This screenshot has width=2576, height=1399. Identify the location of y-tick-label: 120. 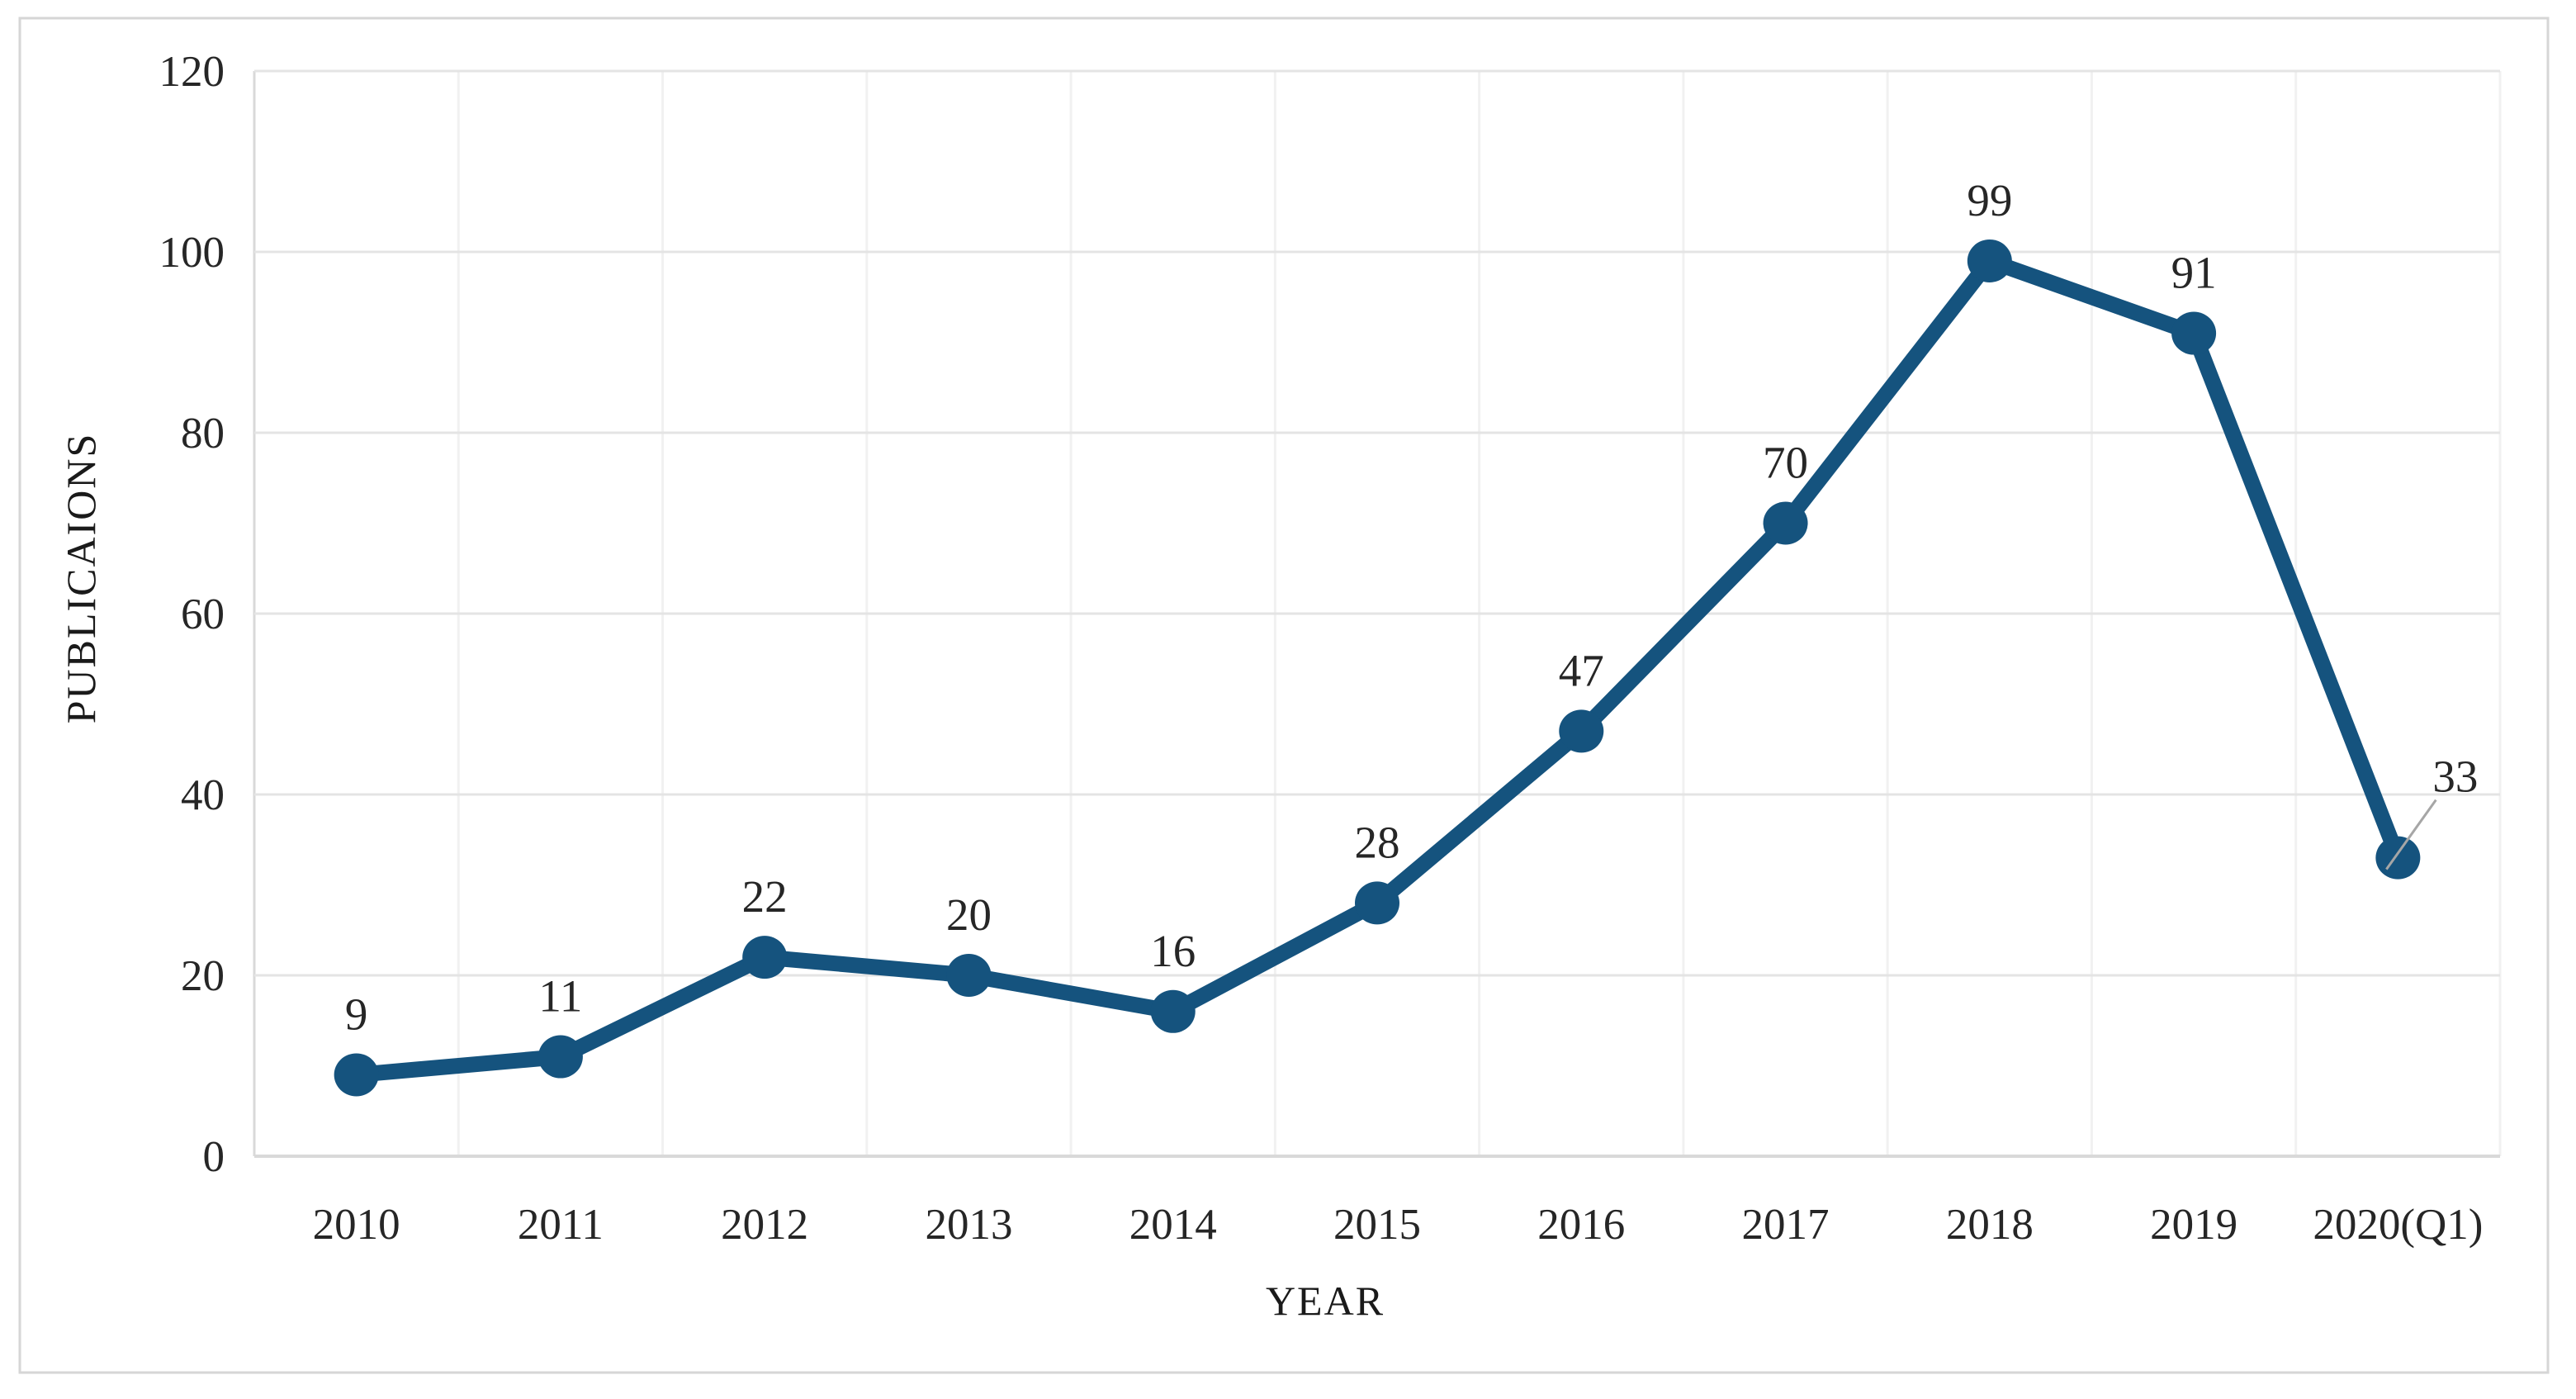
(192, 72).